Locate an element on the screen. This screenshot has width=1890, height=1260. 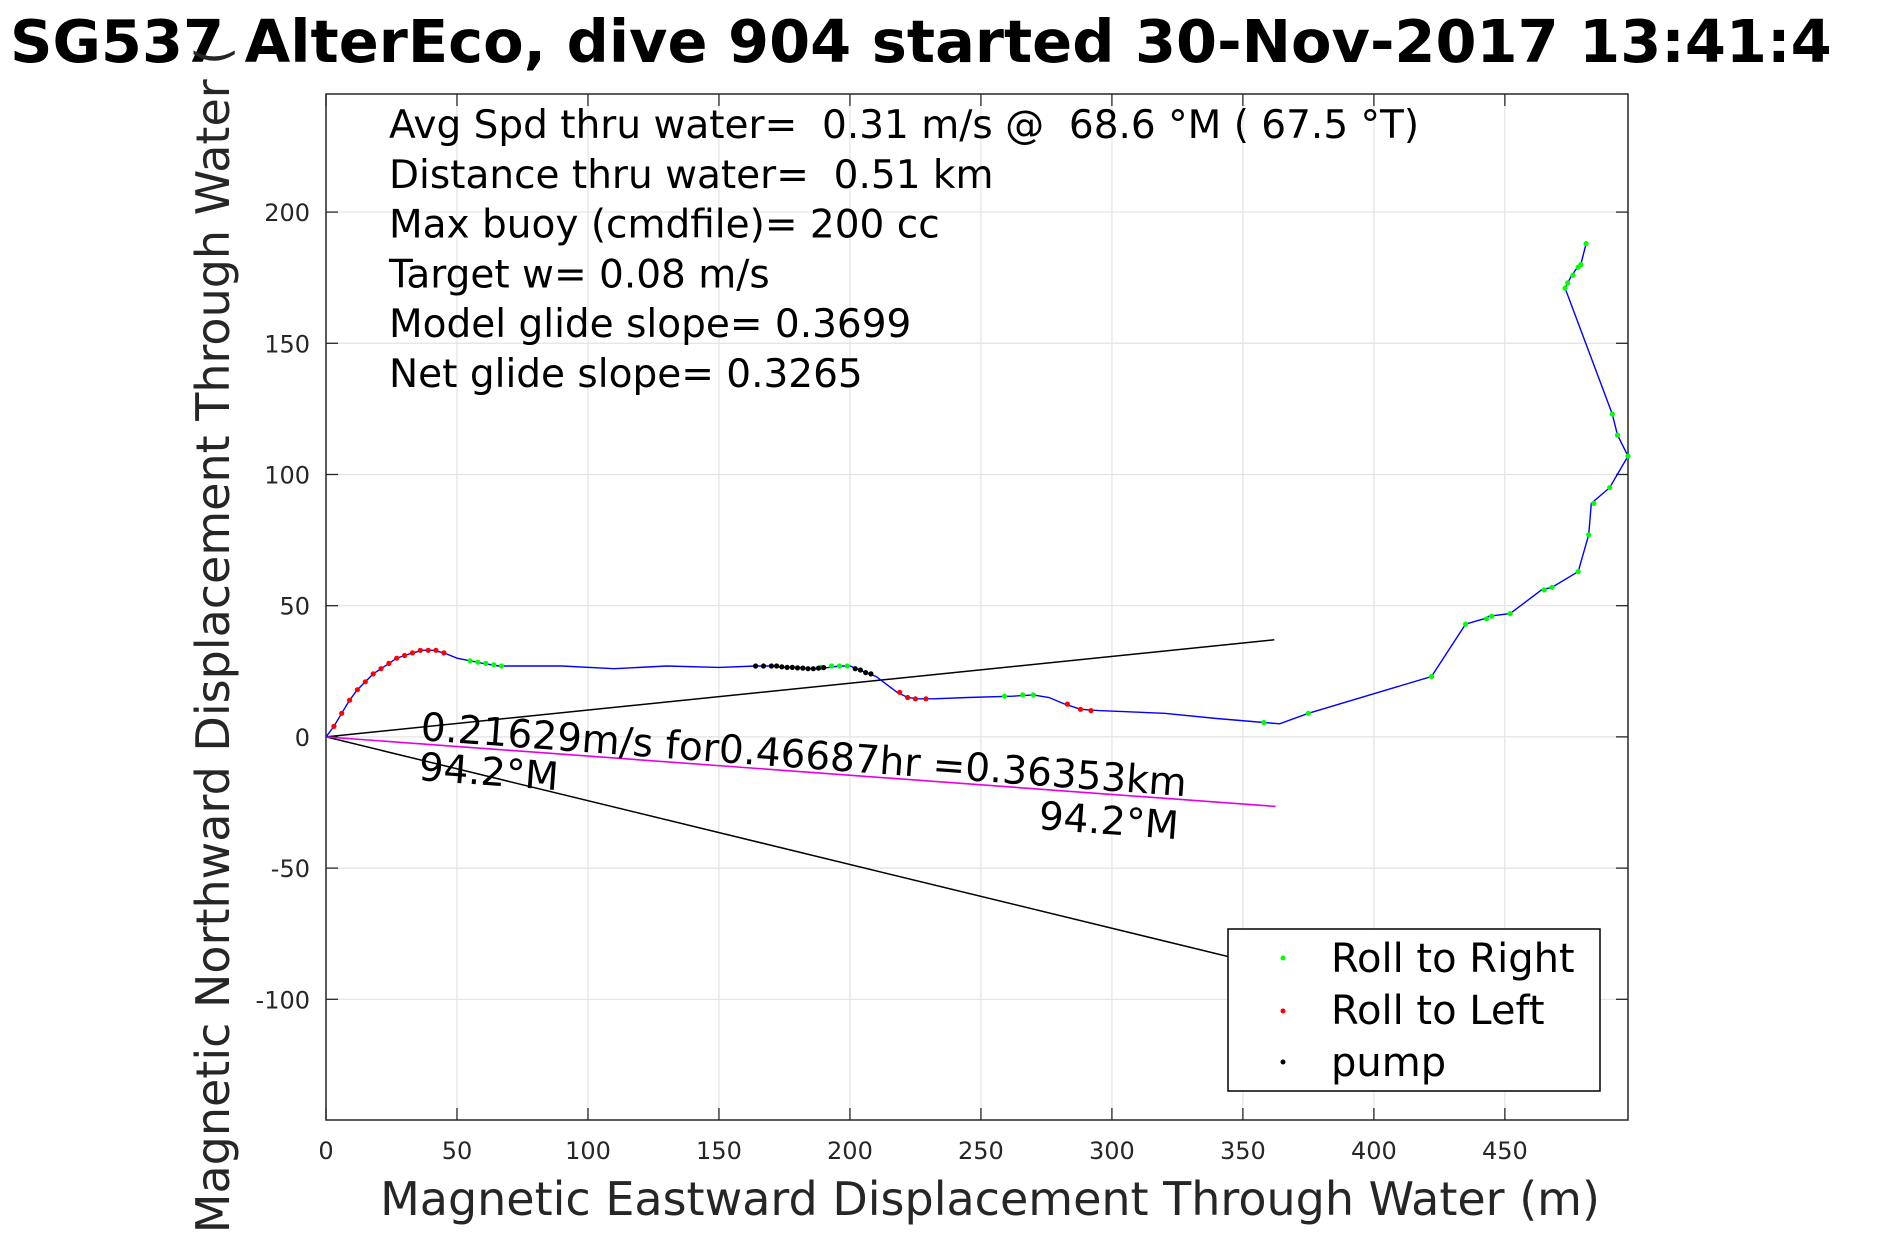
legend-label-pump: pump is located at coordinates (1388, 1063).